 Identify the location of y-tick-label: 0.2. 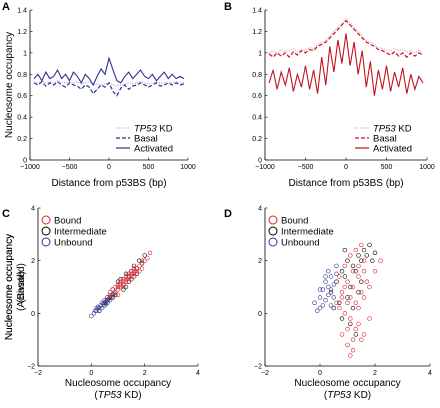
(22, 139).